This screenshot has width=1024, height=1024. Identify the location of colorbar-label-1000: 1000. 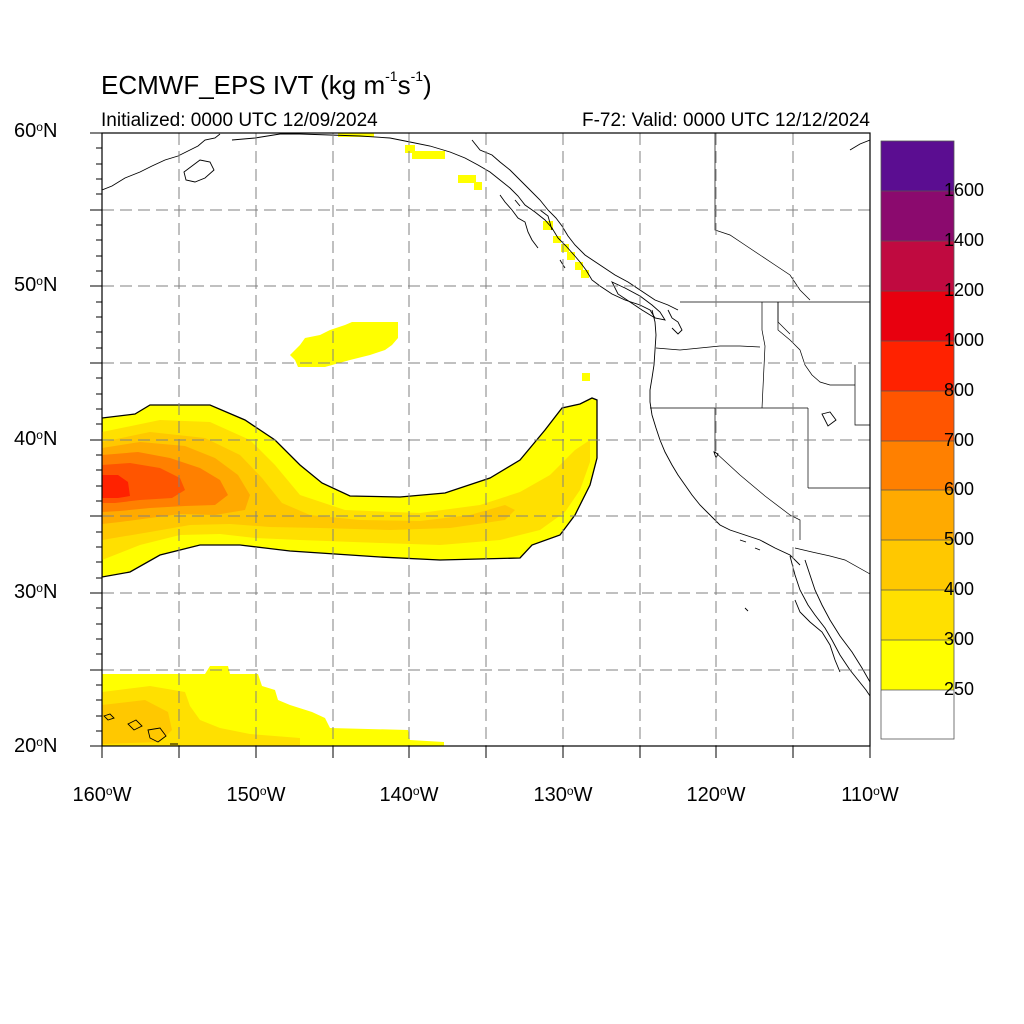
(964, 340).